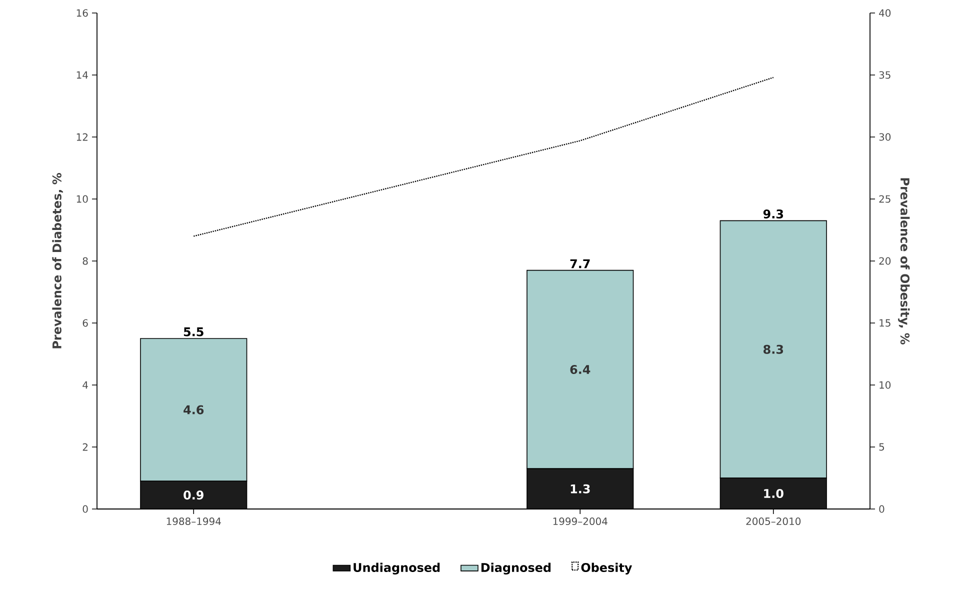 Image resolution: width=954 pixels, height=594 pixels. Describe the element at coordinates (85, 323) in the screenshot. I see `y-tick-label: 6` at that location.